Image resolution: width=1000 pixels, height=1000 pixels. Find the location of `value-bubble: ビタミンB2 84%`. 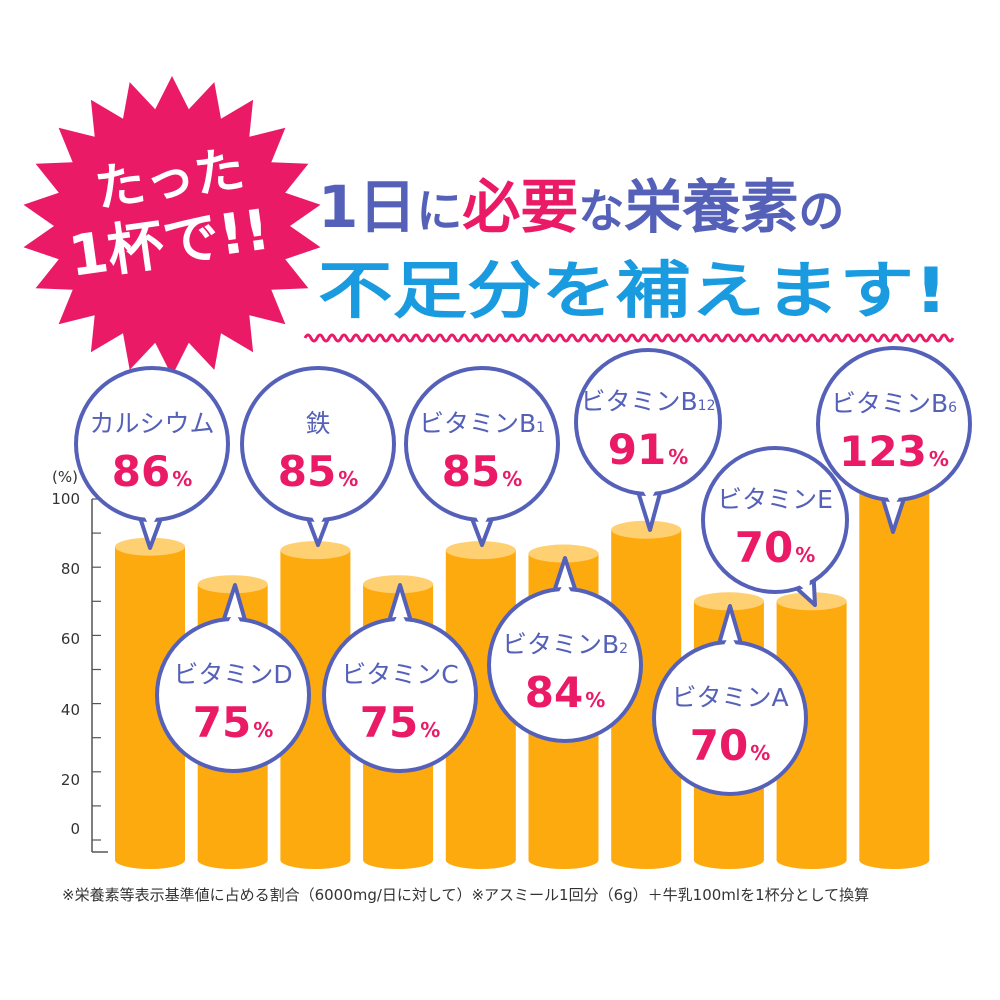

value-bubble: ビタミンB2 84% is located at coordinates (565, 649).